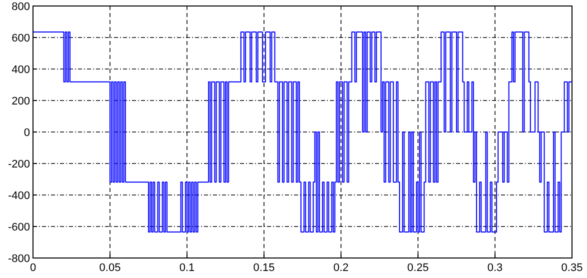  I want to click on x-tick-label: 0.2, so click(341, 268).